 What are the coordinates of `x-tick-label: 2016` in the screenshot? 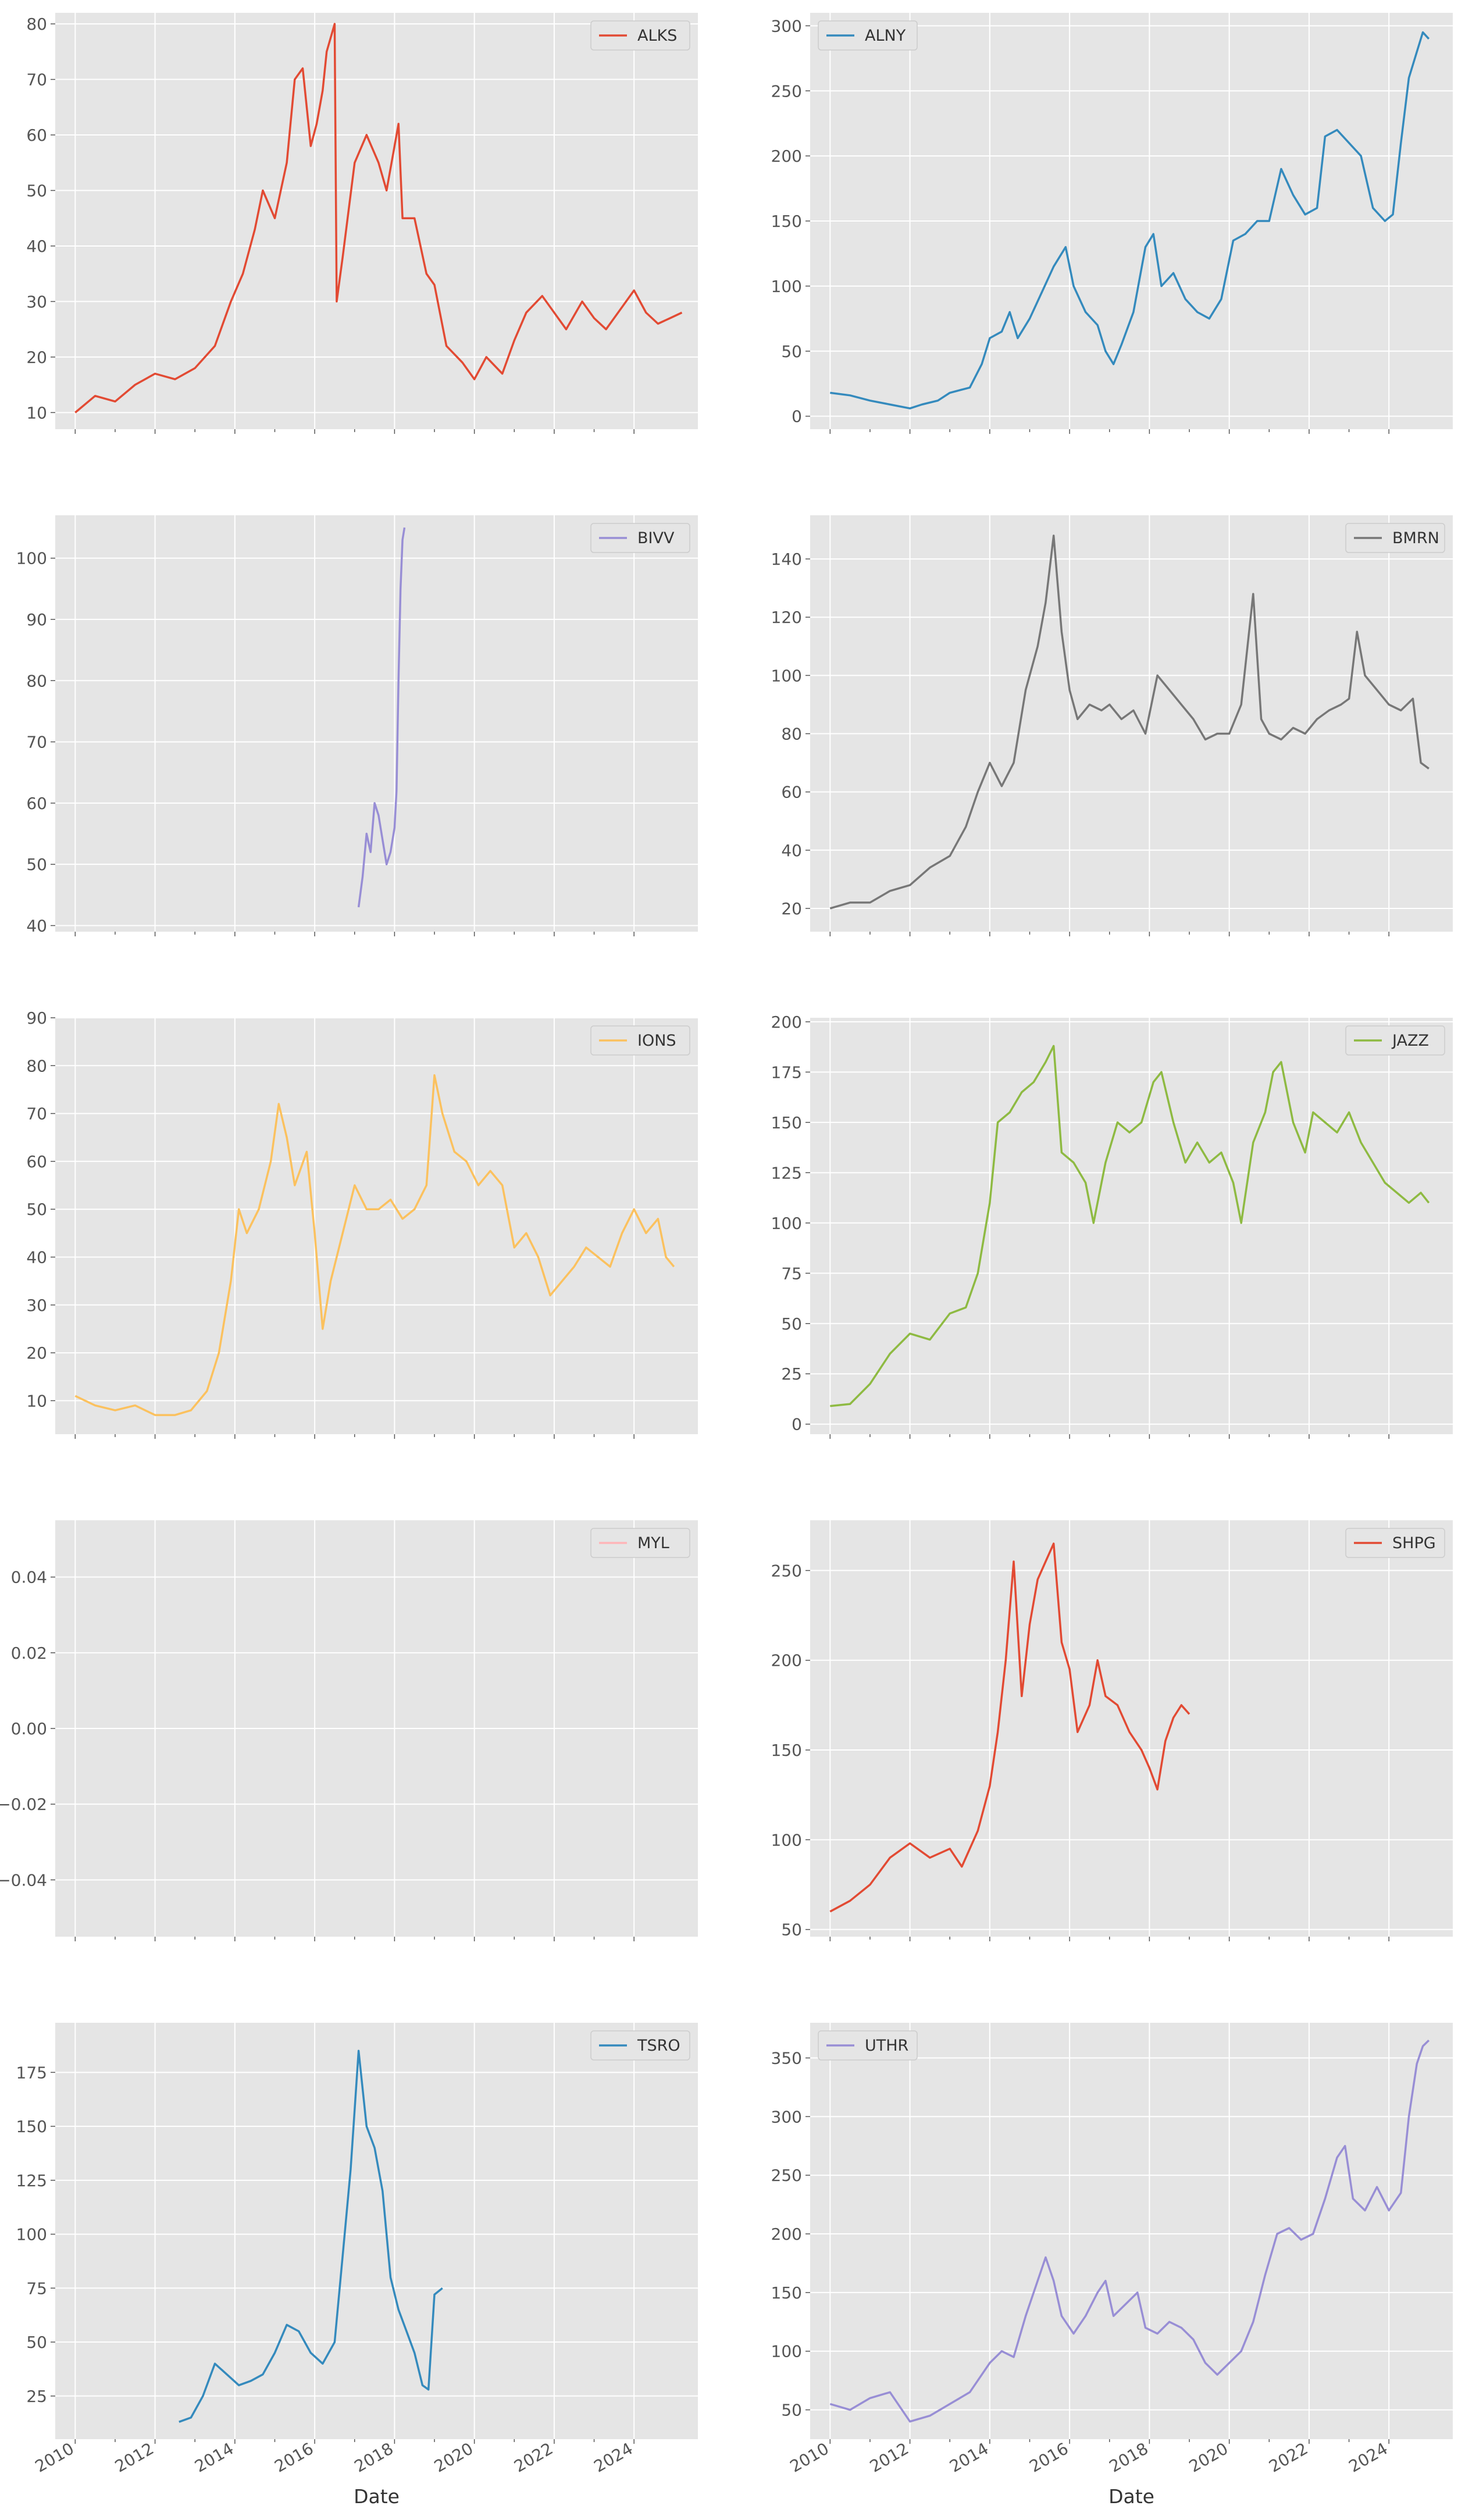 It's located at (1048, 2458).